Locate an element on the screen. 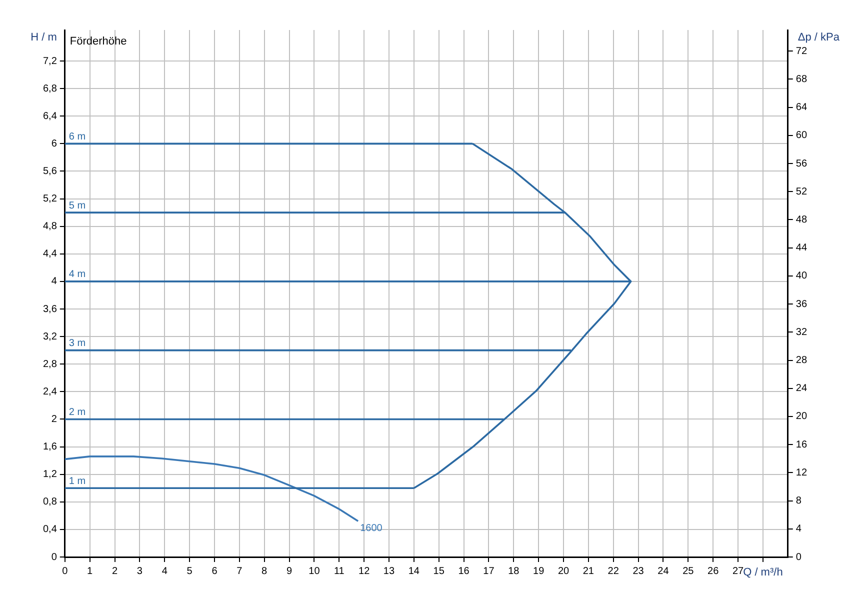 This screenshot has width=850, height=600. y2-tick-label: 72 is located at coordinates (802, 51).